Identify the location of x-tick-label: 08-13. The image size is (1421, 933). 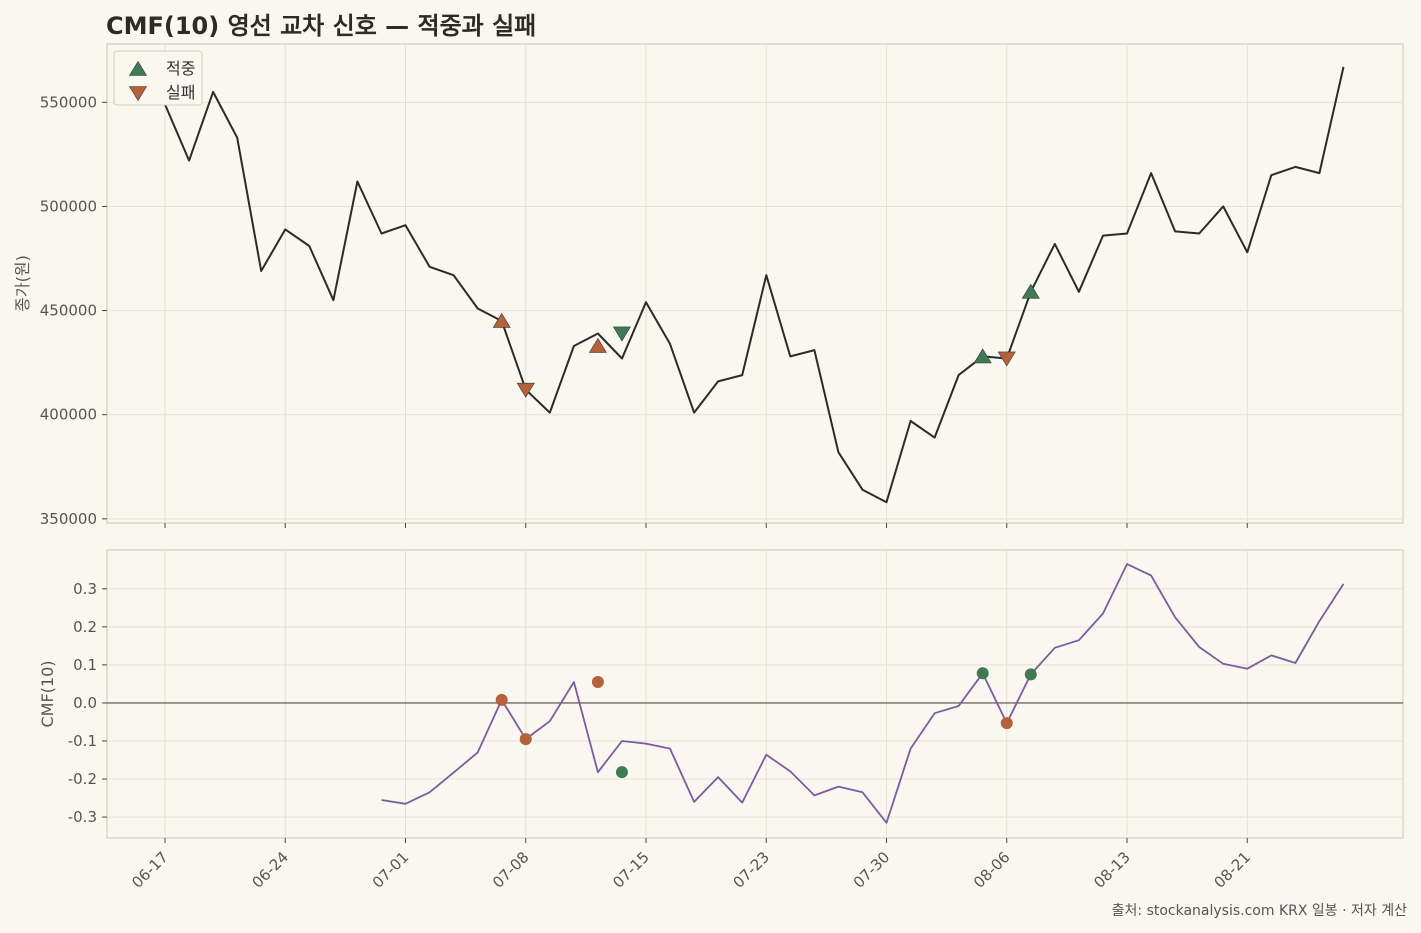
(1112, 870).